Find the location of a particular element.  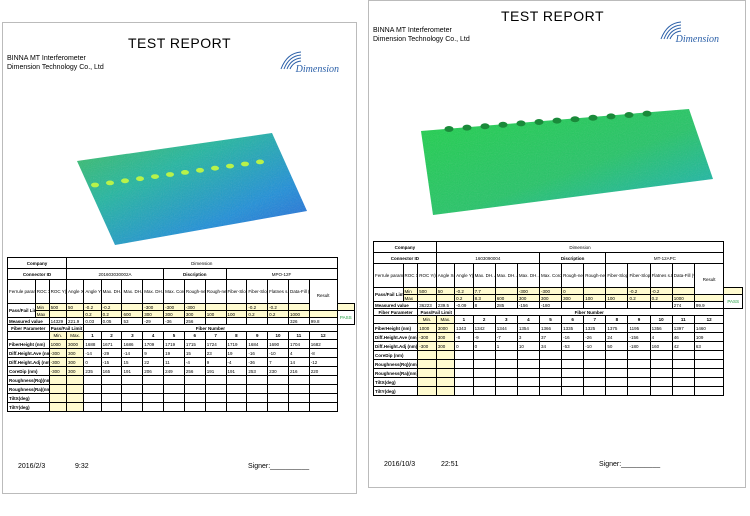

fiber-passfail-label: Pass/Fail Limit is located at coordinates (66, 328).